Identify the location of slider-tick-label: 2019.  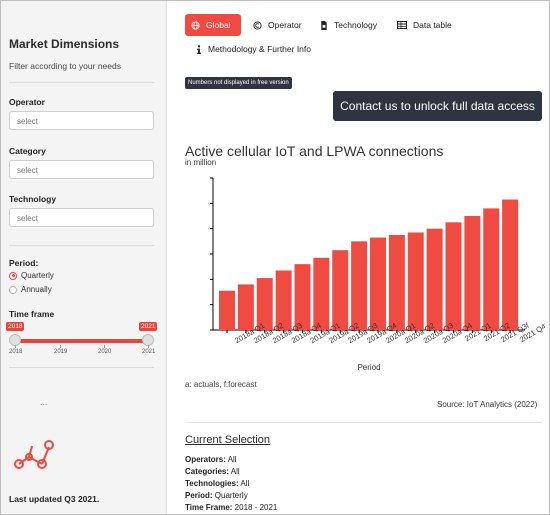
(61, 352).